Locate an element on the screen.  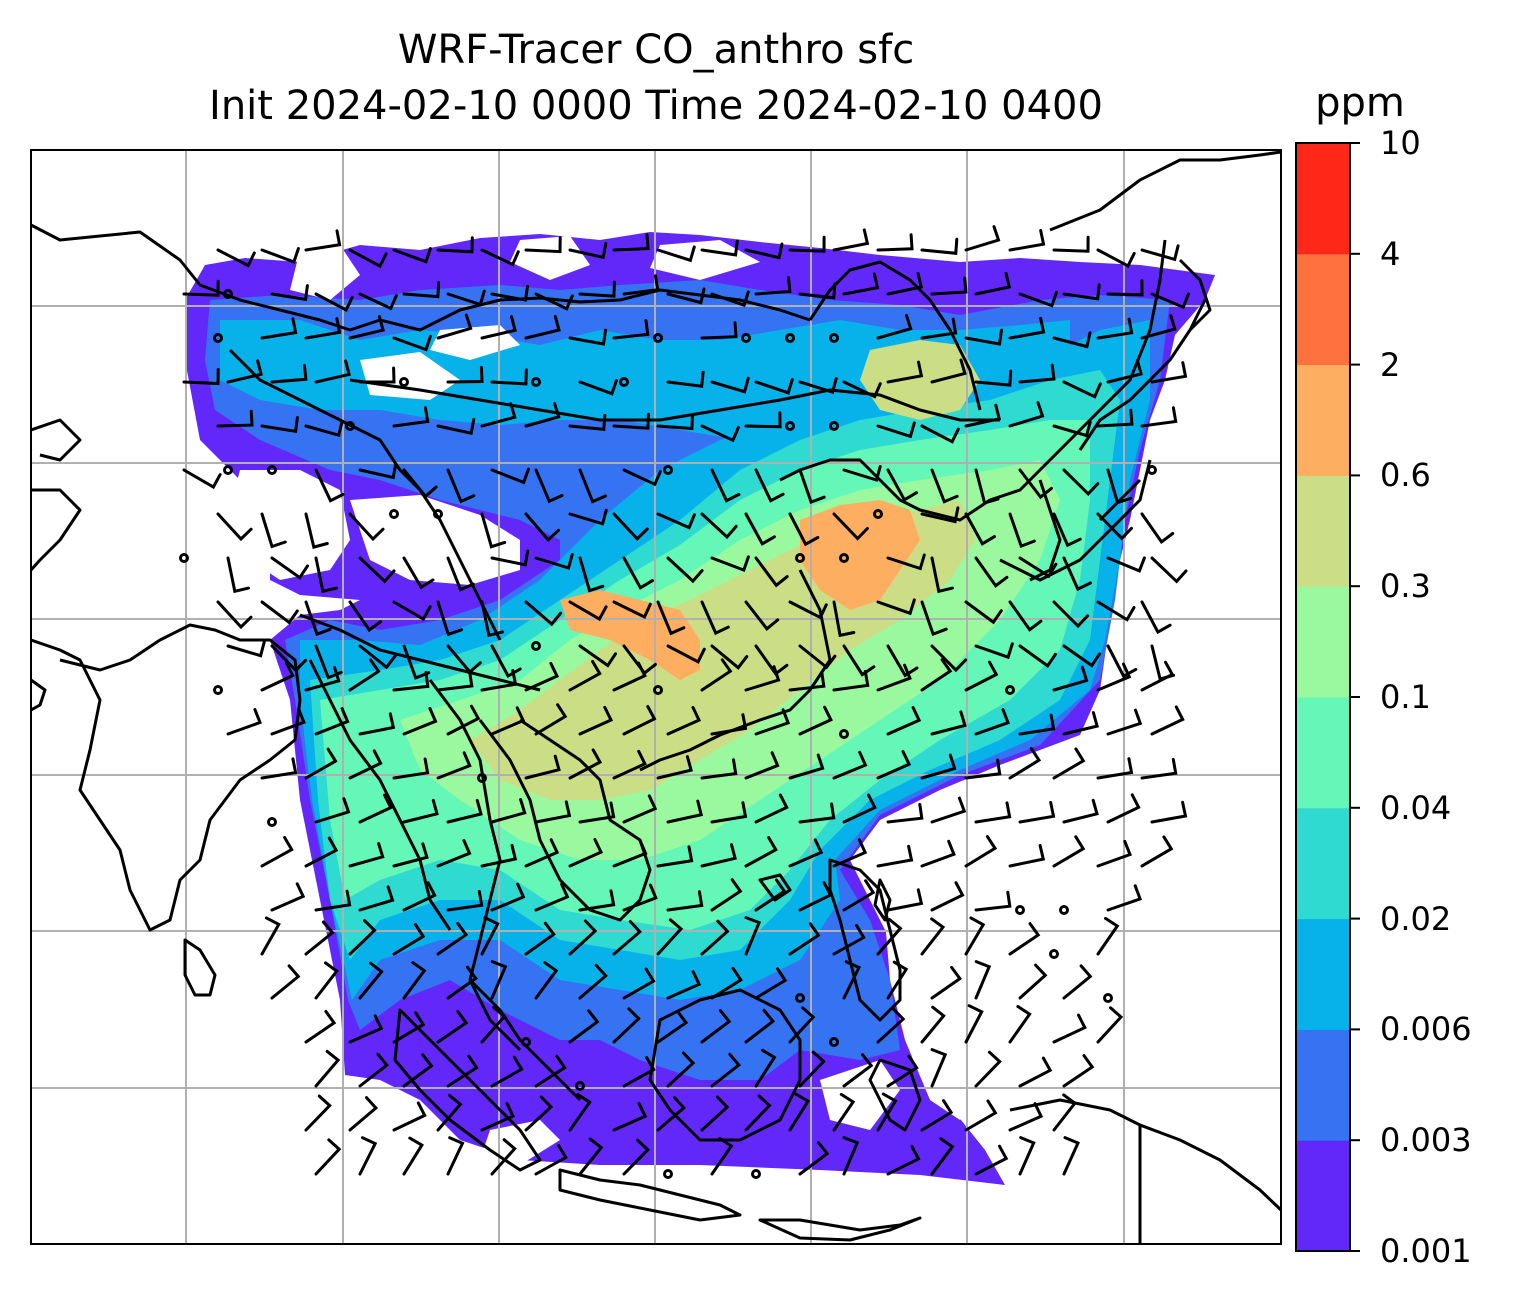
coast-srilanka is located at coordinates (200, 967).